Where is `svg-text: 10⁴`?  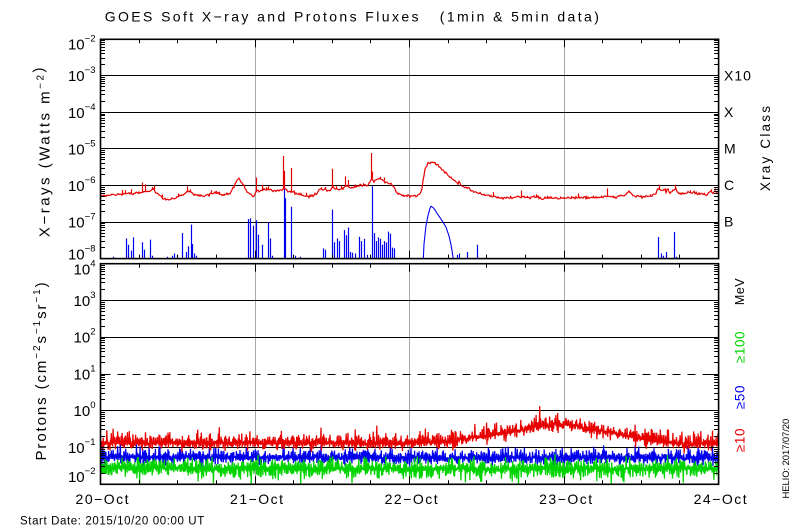 svg-text: 10⁴ is located at coordinates (85, 269).